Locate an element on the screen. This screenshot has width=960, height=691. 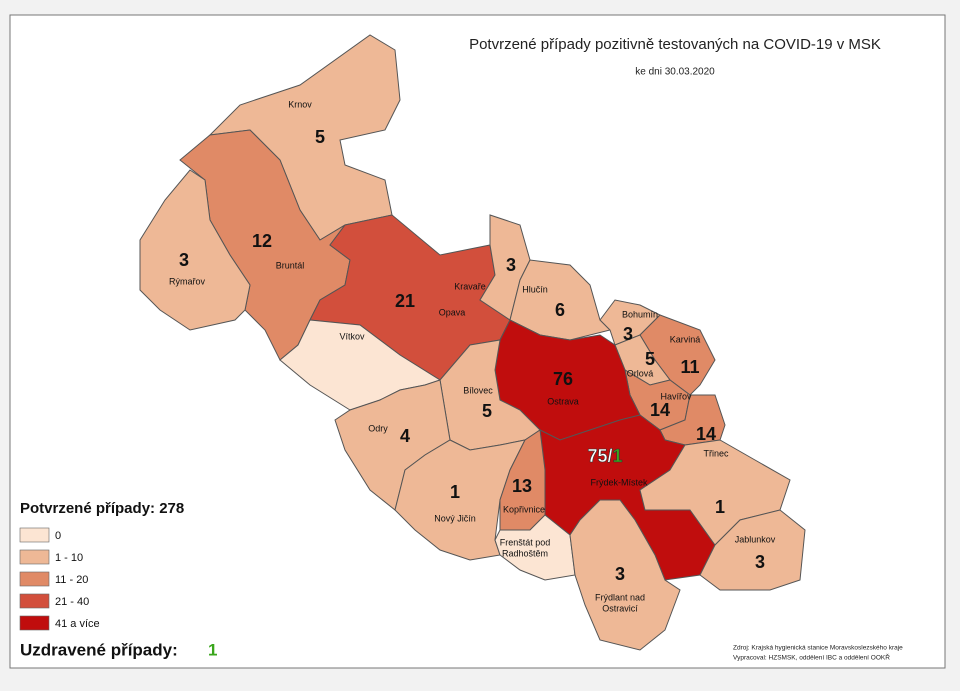
region-count: 75/1 is located at coordinates (604, 456).